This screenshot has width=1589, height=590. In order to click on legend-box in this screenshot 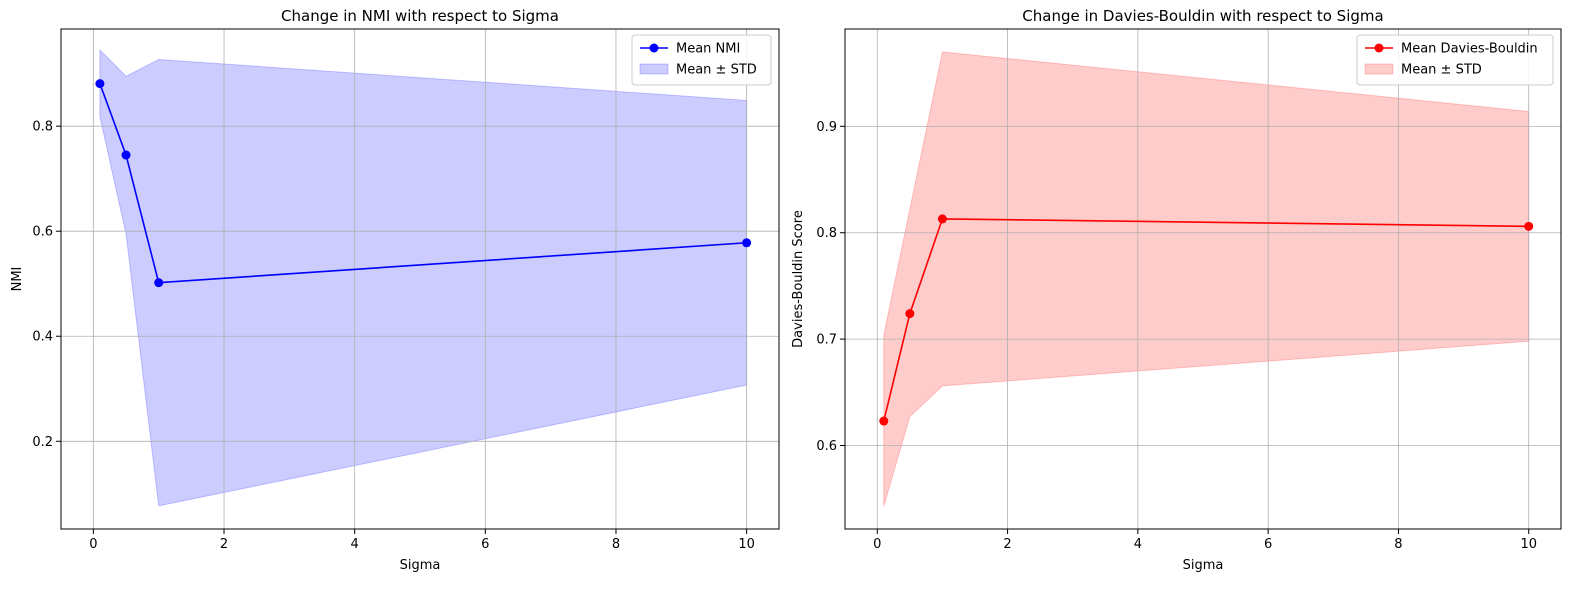, I will do `click(1455, 60)`.